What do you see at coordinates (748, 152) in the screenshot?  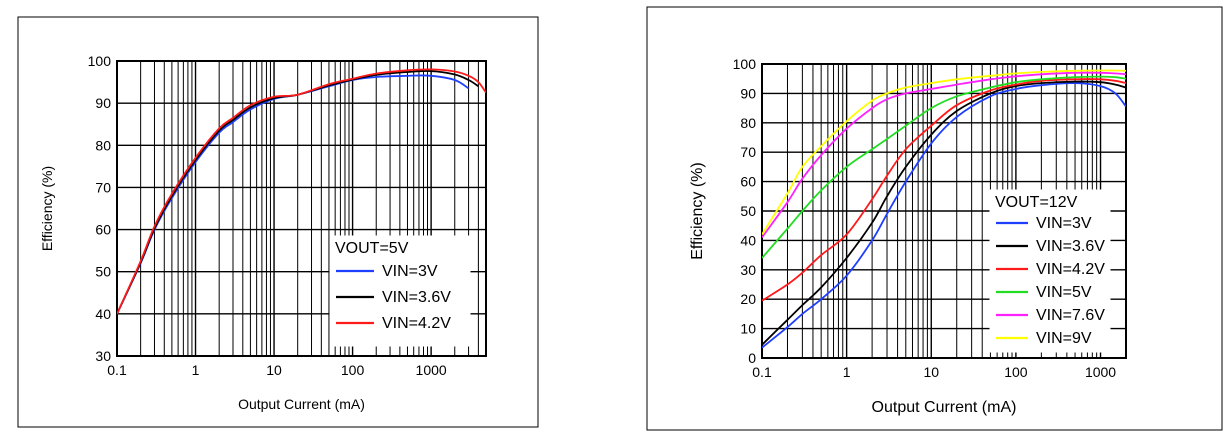 I see `right-y-tick-label: 70` at bounding box center [748, 152].